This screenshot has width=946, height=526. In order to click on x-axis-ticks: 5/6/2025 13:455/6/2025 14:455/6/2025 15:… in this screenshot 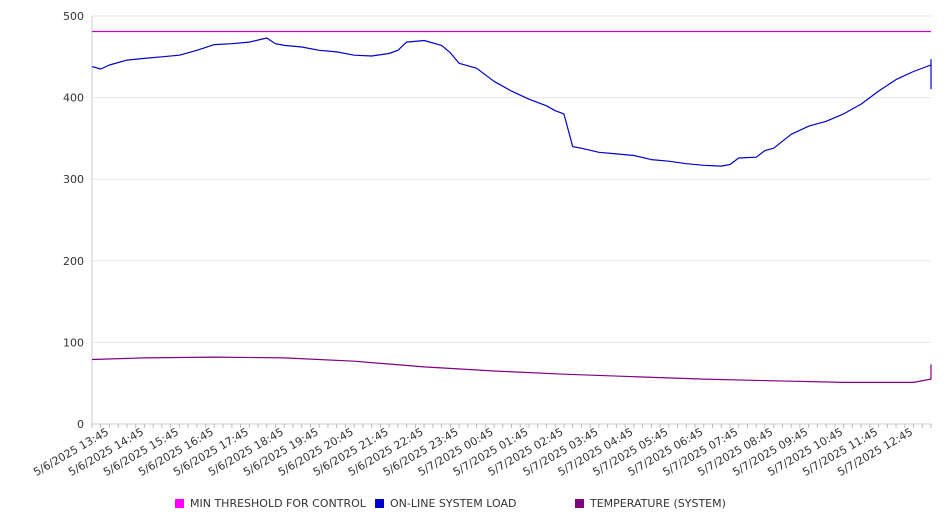, I will do `click(481, 451)`.